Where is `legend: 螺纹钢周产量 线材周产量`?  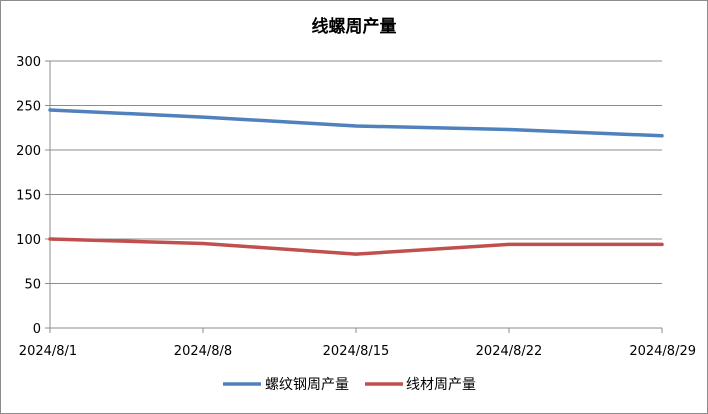
legend: 螺纹钢周产量 线材周产量 is located at coordinates (349, 385).